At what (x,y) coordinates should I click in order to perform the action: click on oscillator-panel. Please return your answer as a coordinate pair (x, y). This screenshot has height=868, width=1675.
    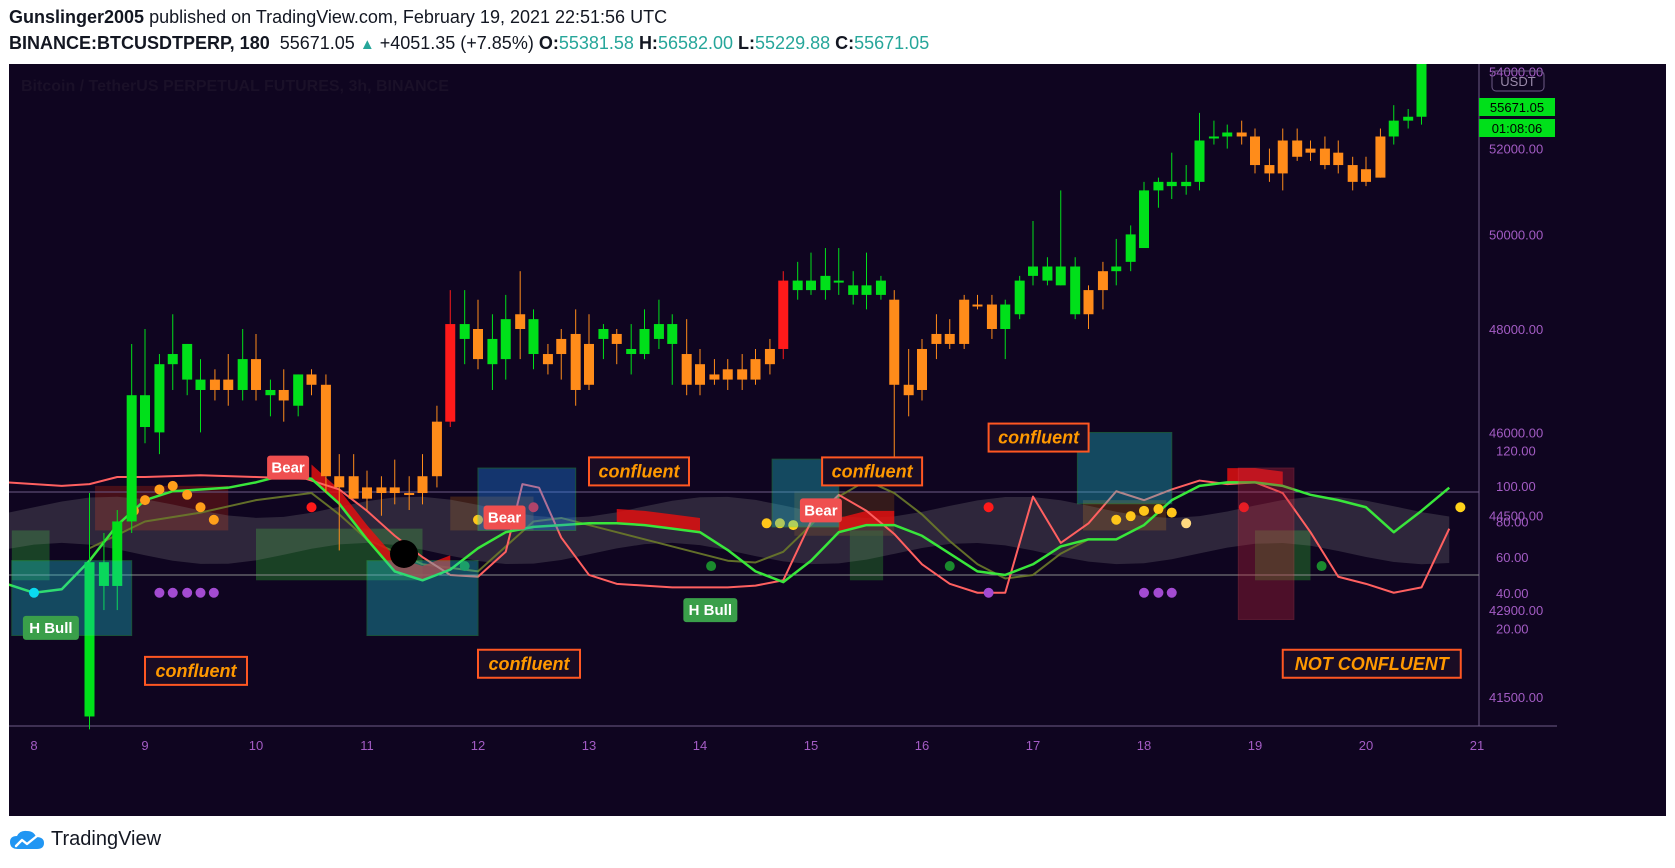
    Looking at the image, I should click on (737, 531).